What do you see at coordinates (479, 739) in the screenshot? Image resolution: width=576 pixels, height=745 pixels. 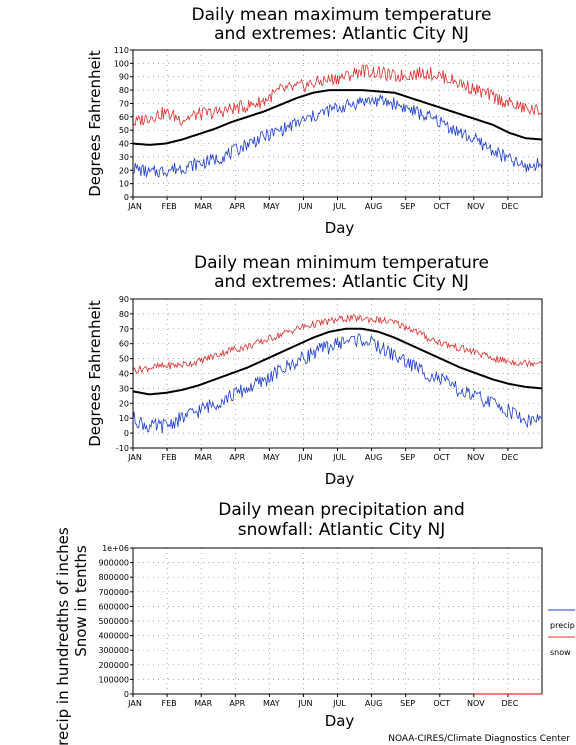 I see `credit-text: NOAA-CIRES/Climate Diagnostics Center` at bounding box center [479, 739].